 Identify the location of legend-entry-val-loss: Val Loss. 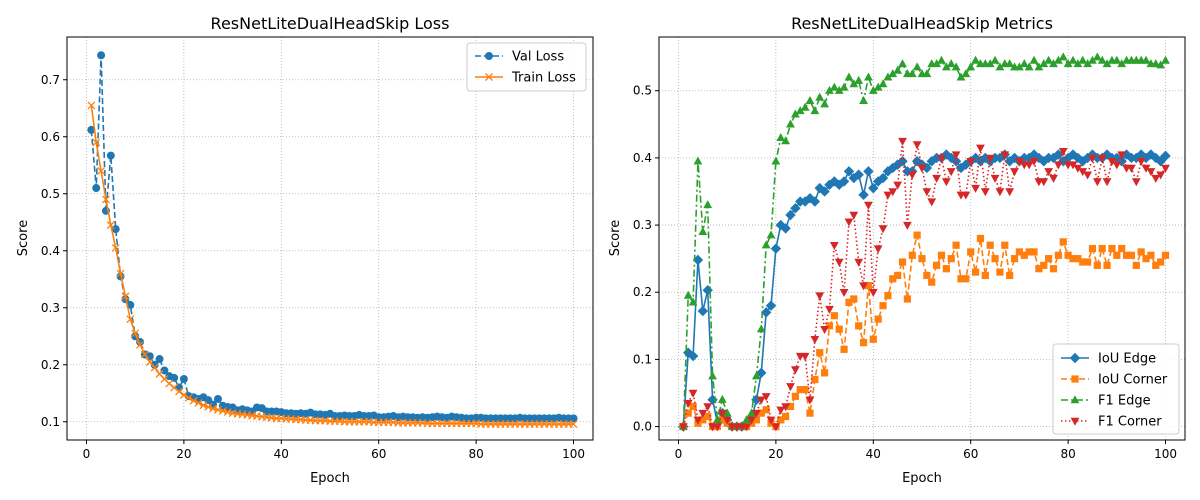
(519, 57).